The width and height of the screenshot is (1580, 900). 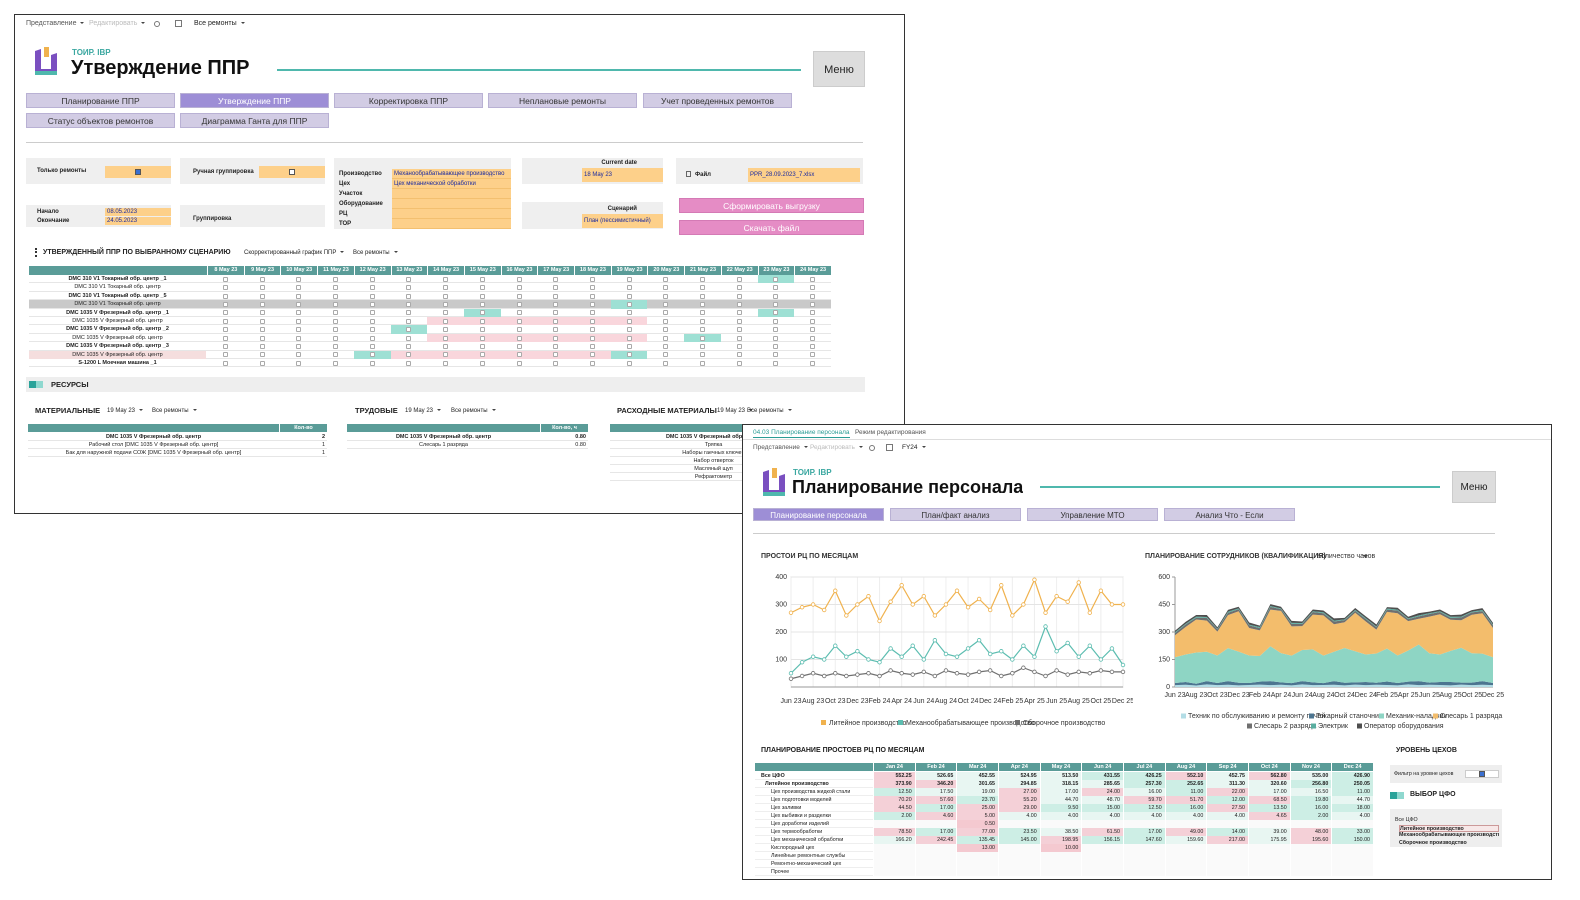 I want to click on nav-tab: План/факт анализ, so click(x=955, y=514).